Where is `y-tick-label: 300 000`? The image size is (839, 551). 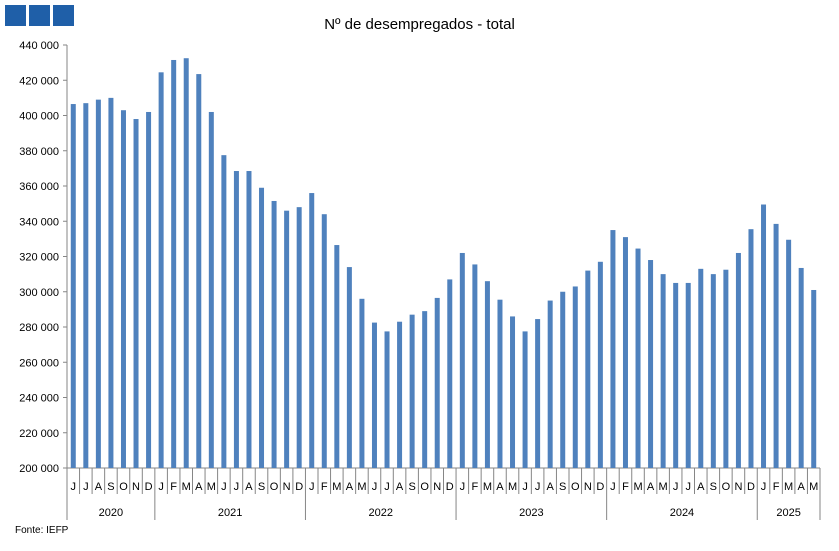 y-tick-label: 300 000 is located at coordinates (39, 293).